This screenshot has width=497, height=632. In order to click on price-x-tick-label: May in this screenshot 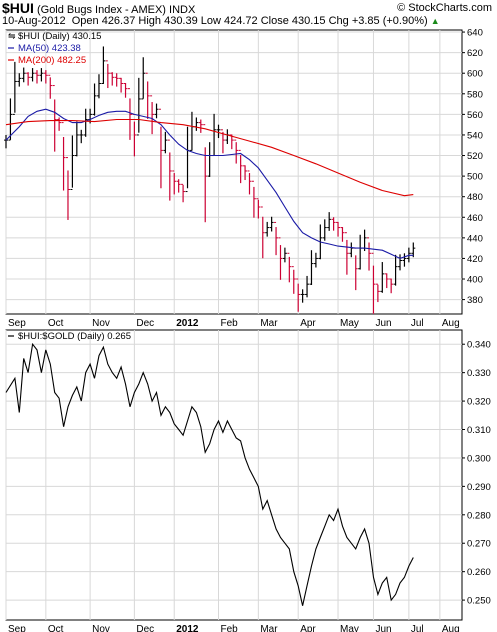, I will do `click(349, 323)`.